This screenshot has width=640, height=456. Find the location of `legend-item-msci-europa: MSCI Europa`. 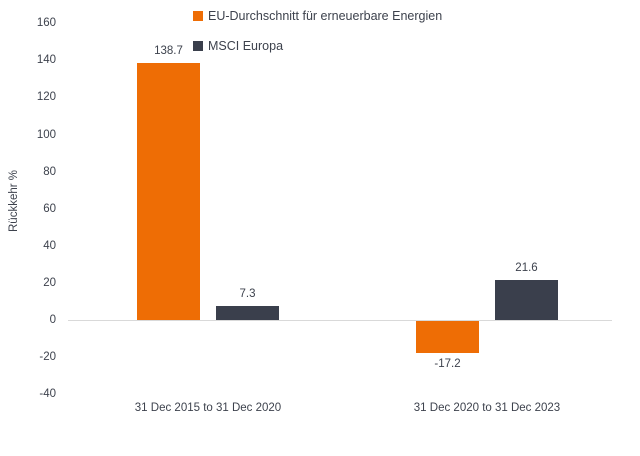

legend-item-msci-europa: MSCI Europa is located at coordinates (317, 46).